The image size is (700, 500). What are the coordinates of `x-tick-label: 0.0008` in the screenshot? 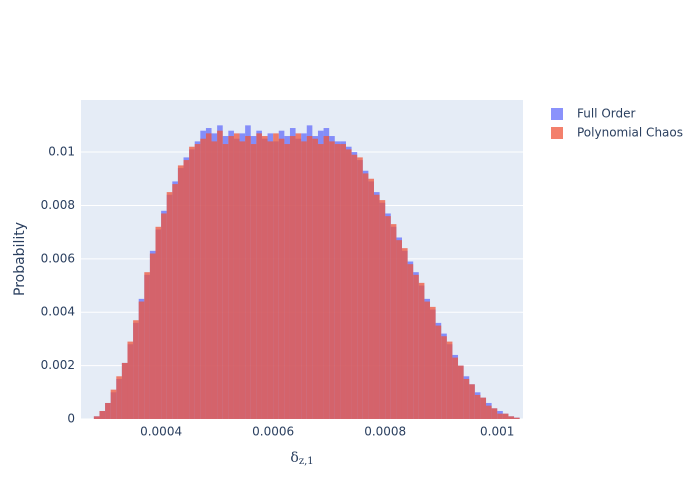 It's located at (385, 432).